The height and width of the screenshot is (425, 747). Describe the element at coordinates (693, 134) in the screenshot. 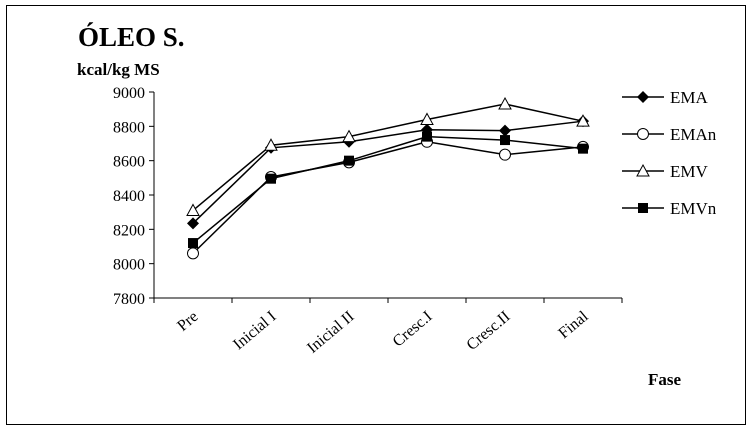

I see `legend-label-eman: EMAn` at that location.